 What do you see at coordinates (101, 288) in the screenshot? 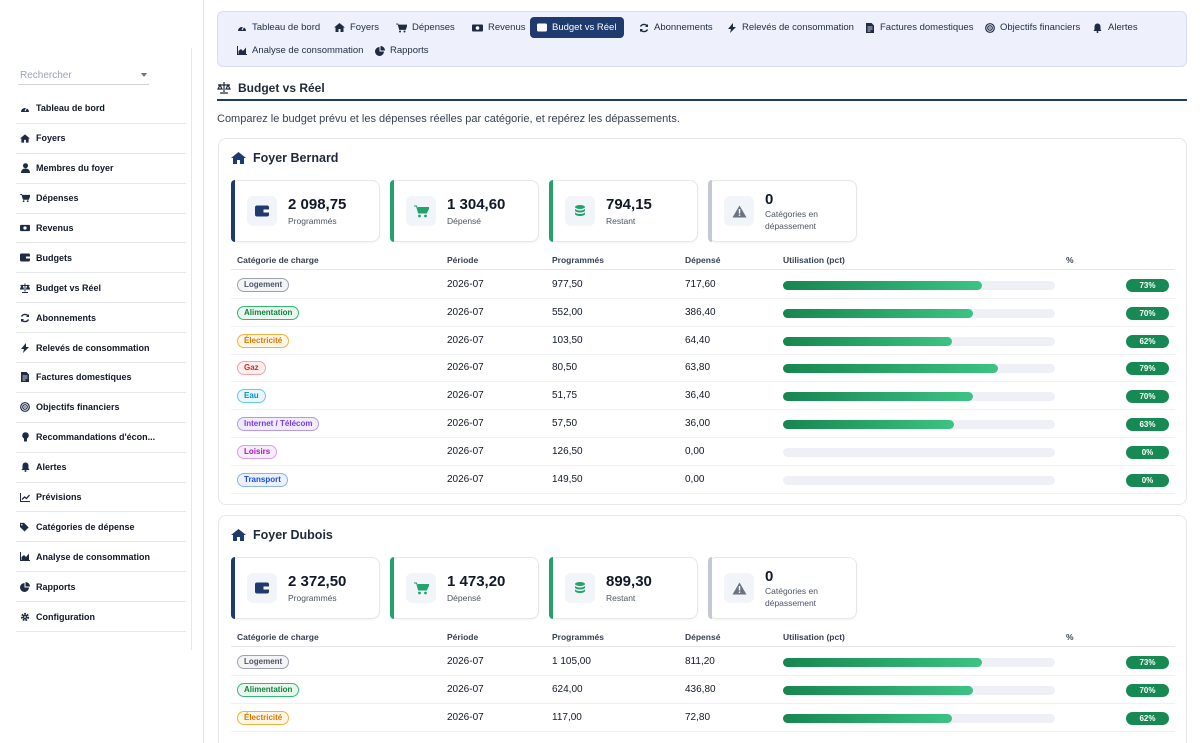
I see `sidebar-item: Budget vs Réel` at bounding box center [101, 288].